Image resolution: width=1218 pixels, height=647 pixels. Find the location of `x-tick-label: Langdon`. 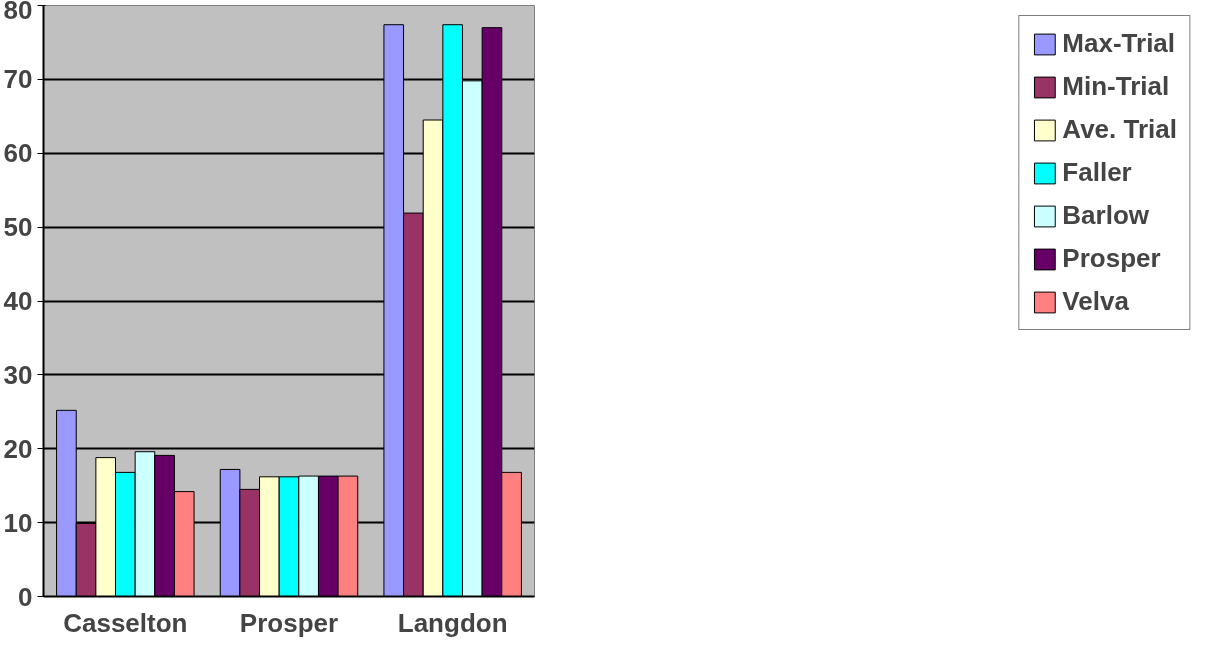

x-tick-label: Langdon is located at coordinates (452, 622).